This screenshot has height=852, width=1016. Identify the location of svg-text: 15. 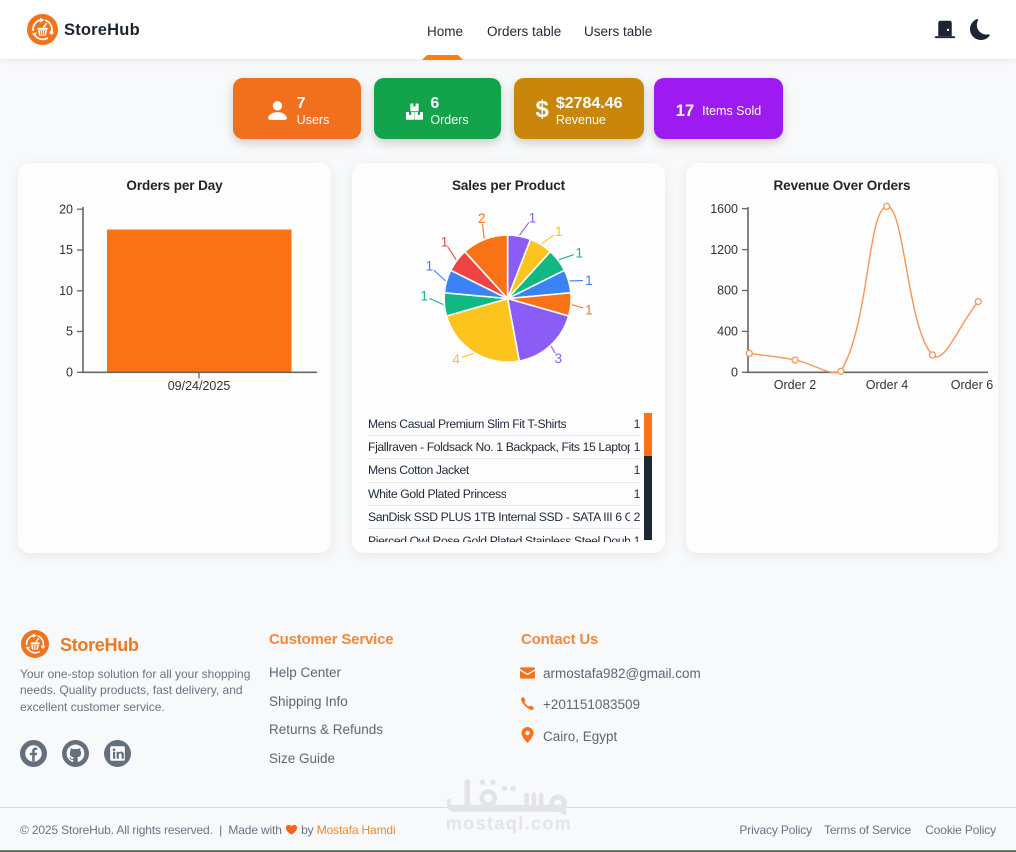
(66, 250).